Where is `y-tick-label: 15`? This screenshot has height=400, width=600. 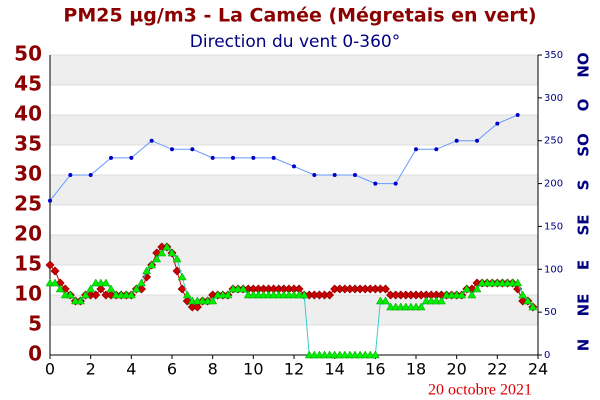
y-tick-label: 15 is located at coordinates (28, 264).